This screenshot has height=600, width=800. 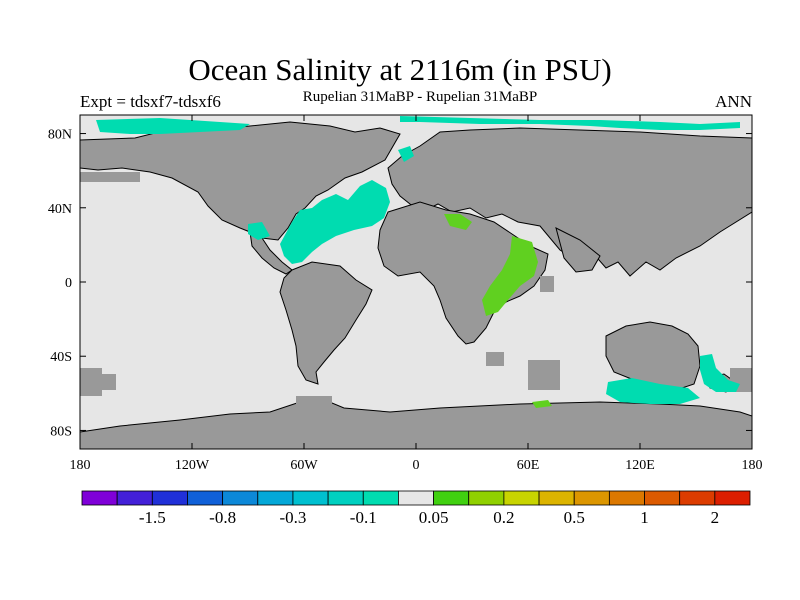 I want to click on south-indian-anomaly, so click(x=653, y=391).